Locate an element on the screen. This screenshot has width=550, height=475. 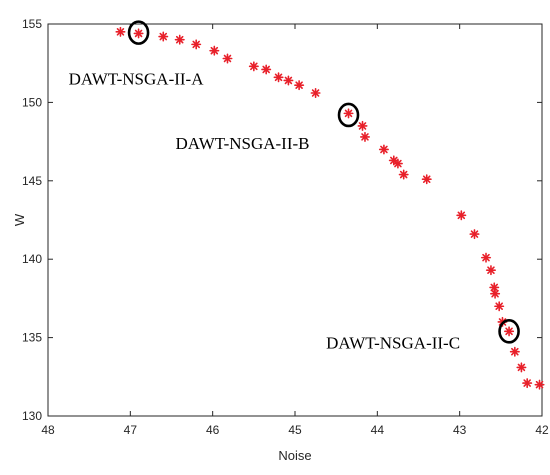
x-tick-label: 46 is located at coordinates (213, 430).